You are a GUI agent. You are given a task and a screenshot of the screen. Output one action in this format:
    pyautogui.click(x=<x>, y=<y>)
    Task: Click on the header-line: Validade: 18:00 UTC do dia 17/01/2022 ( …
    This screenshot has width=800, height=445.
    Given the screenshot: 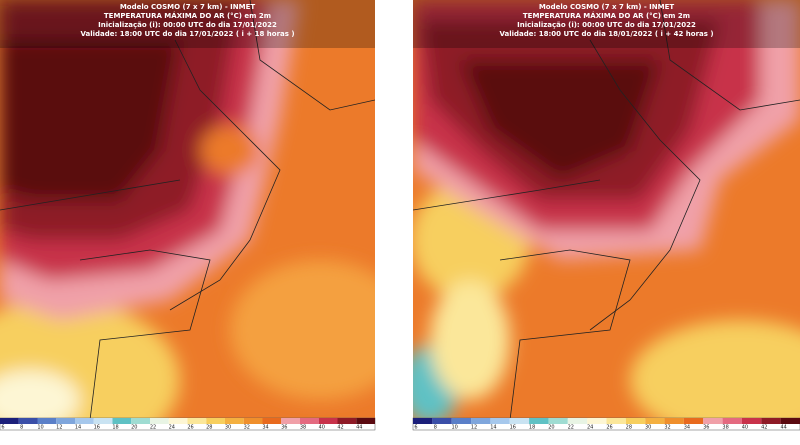 What is the action you would take?
    pyautogui.click(x=187, y=34)
    